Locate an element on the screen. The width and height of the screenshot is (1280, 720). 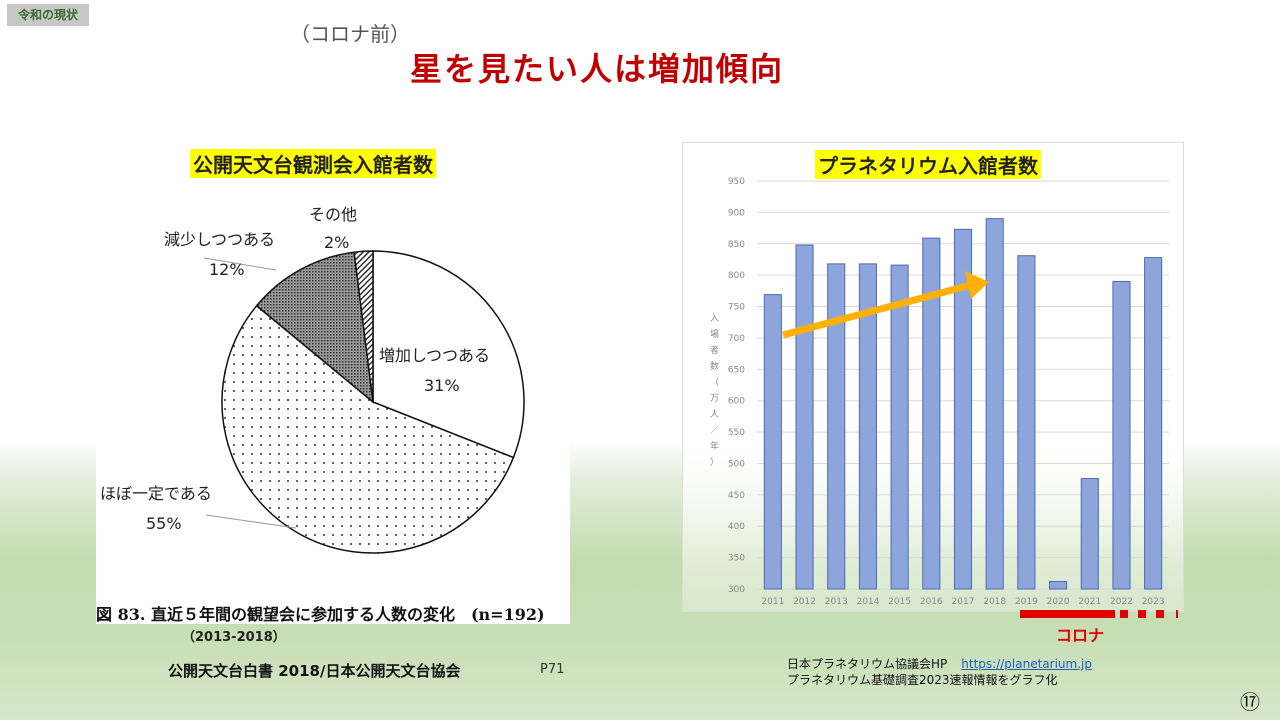
y-axis-label: 入場者数（万人／年） is located at coordinates (714, 390).